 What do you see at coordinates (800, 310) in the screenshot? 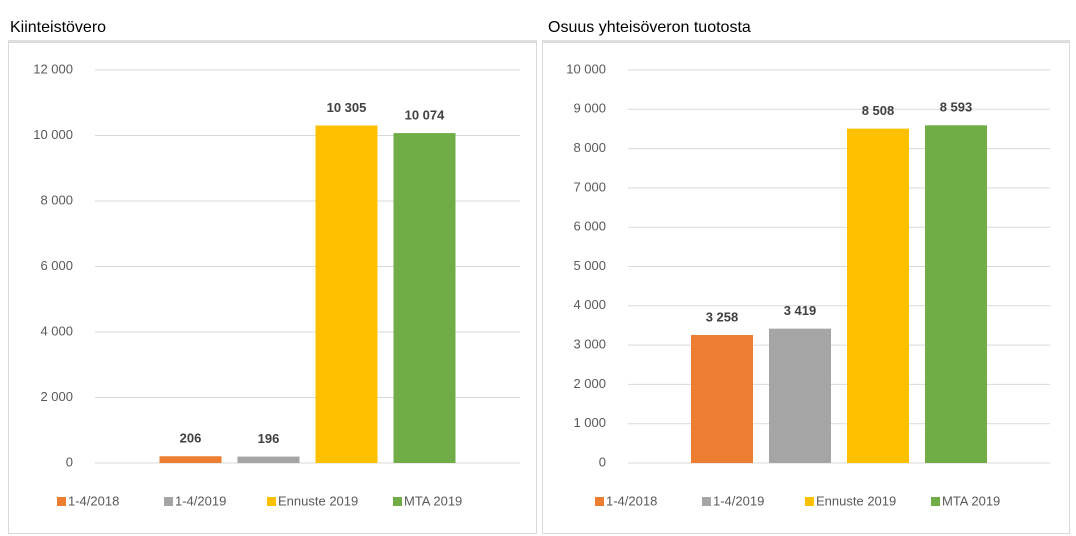
I see `value-label: 3 419` at bounding box center [800, 310].